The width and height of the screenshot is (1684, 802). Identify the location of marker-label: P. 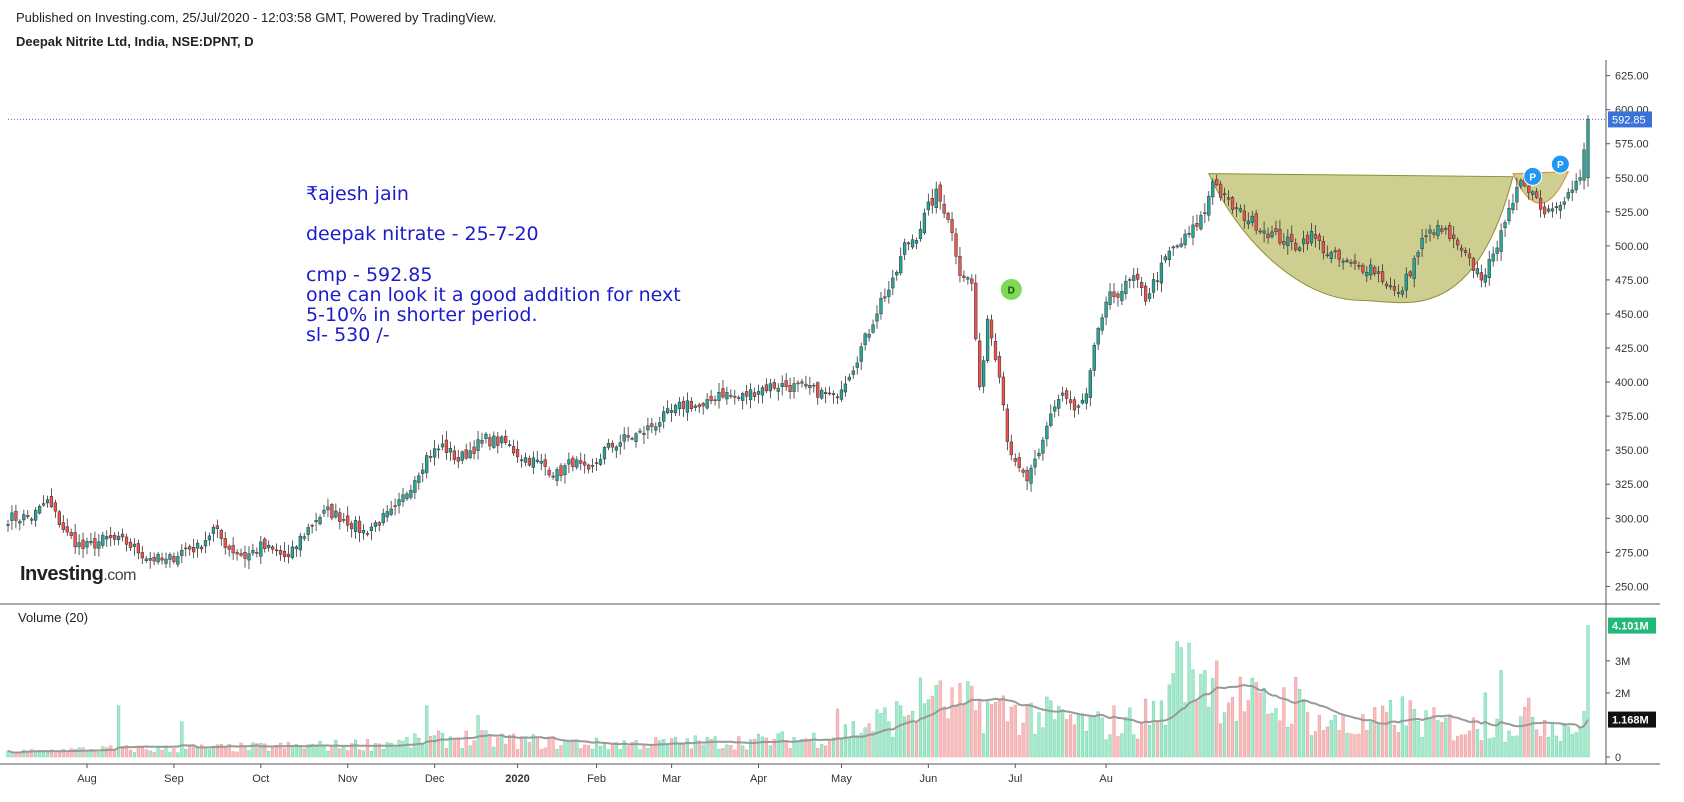
(1532, 177).